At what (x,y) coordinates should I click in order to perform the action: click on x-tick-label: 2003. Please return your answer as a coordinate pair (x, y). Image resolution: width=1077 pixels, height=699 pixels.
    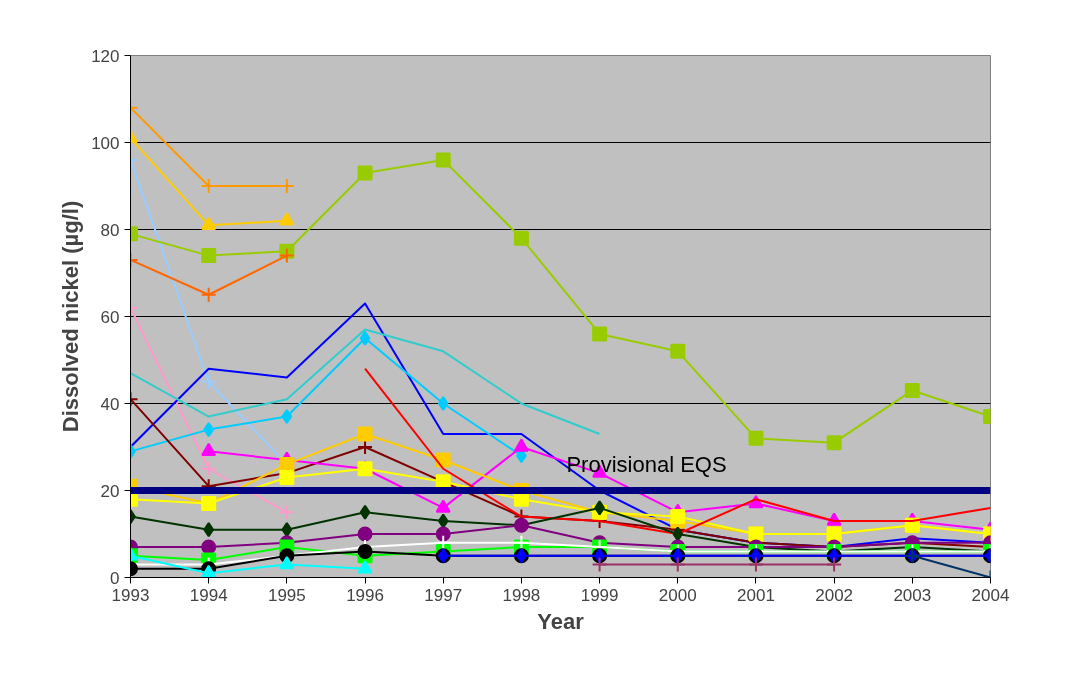
    Looking at the image, I should click on (912, 595).